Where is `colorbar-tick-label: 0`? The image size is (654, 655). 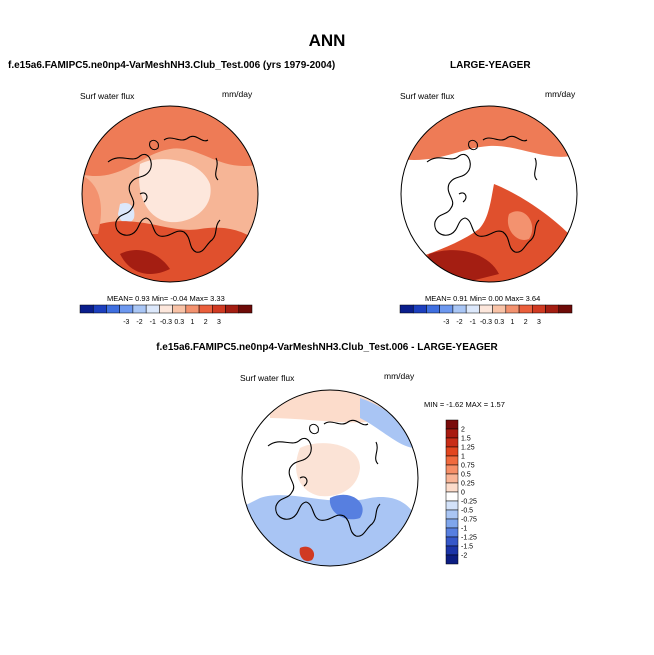 colorbar-tick-label: 0 is located at coordinates (463, 493).